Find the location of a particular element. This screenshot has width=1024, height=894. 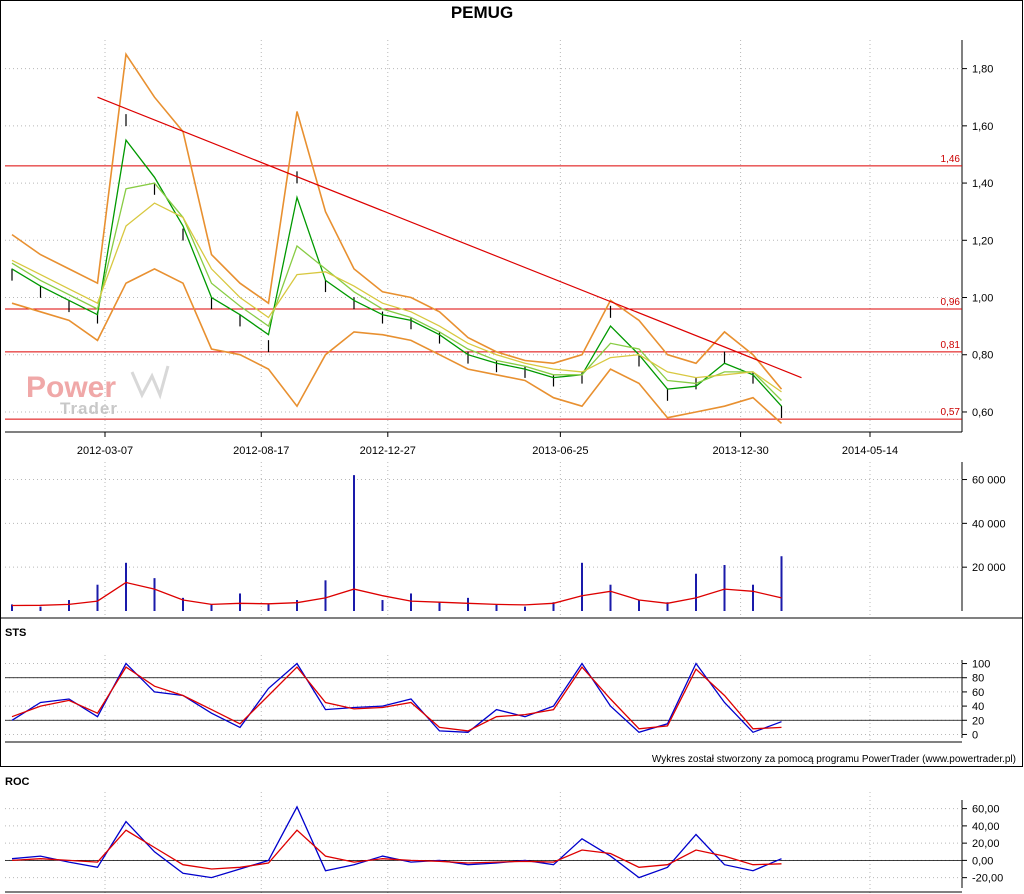

powertrader-watermark: Power Trader is located at coordinates (98, 391).